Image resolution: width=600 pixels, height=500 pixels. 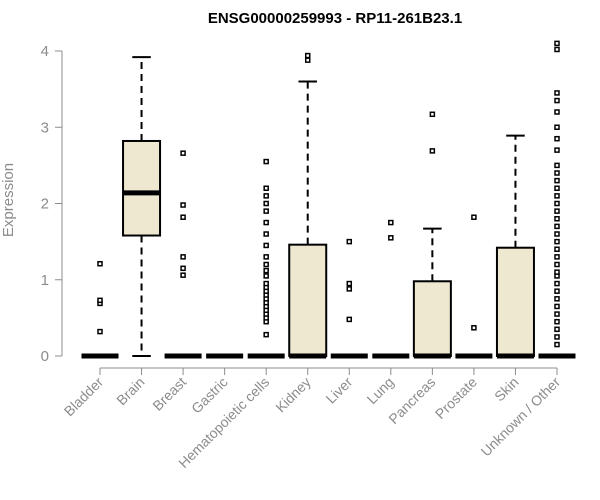 What do you see at coordinates (380, 390) in the screenshot?
I see `x-tick-label: Lung` at bounding box center [380, 390].